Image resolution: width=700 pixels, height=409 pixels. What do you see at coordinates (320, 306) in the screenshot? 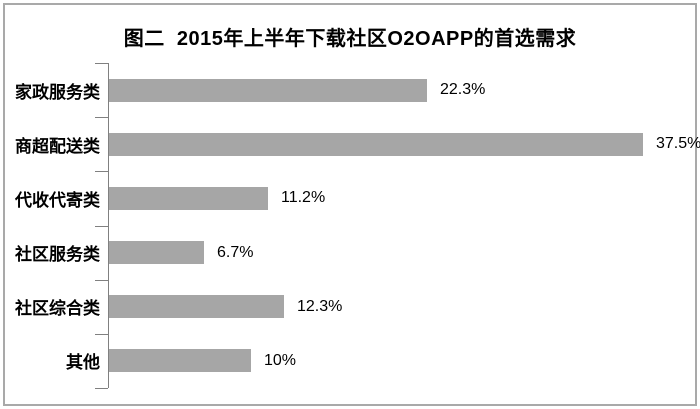
I see `value-label: 12.3%` at bounding box center [320, 306].